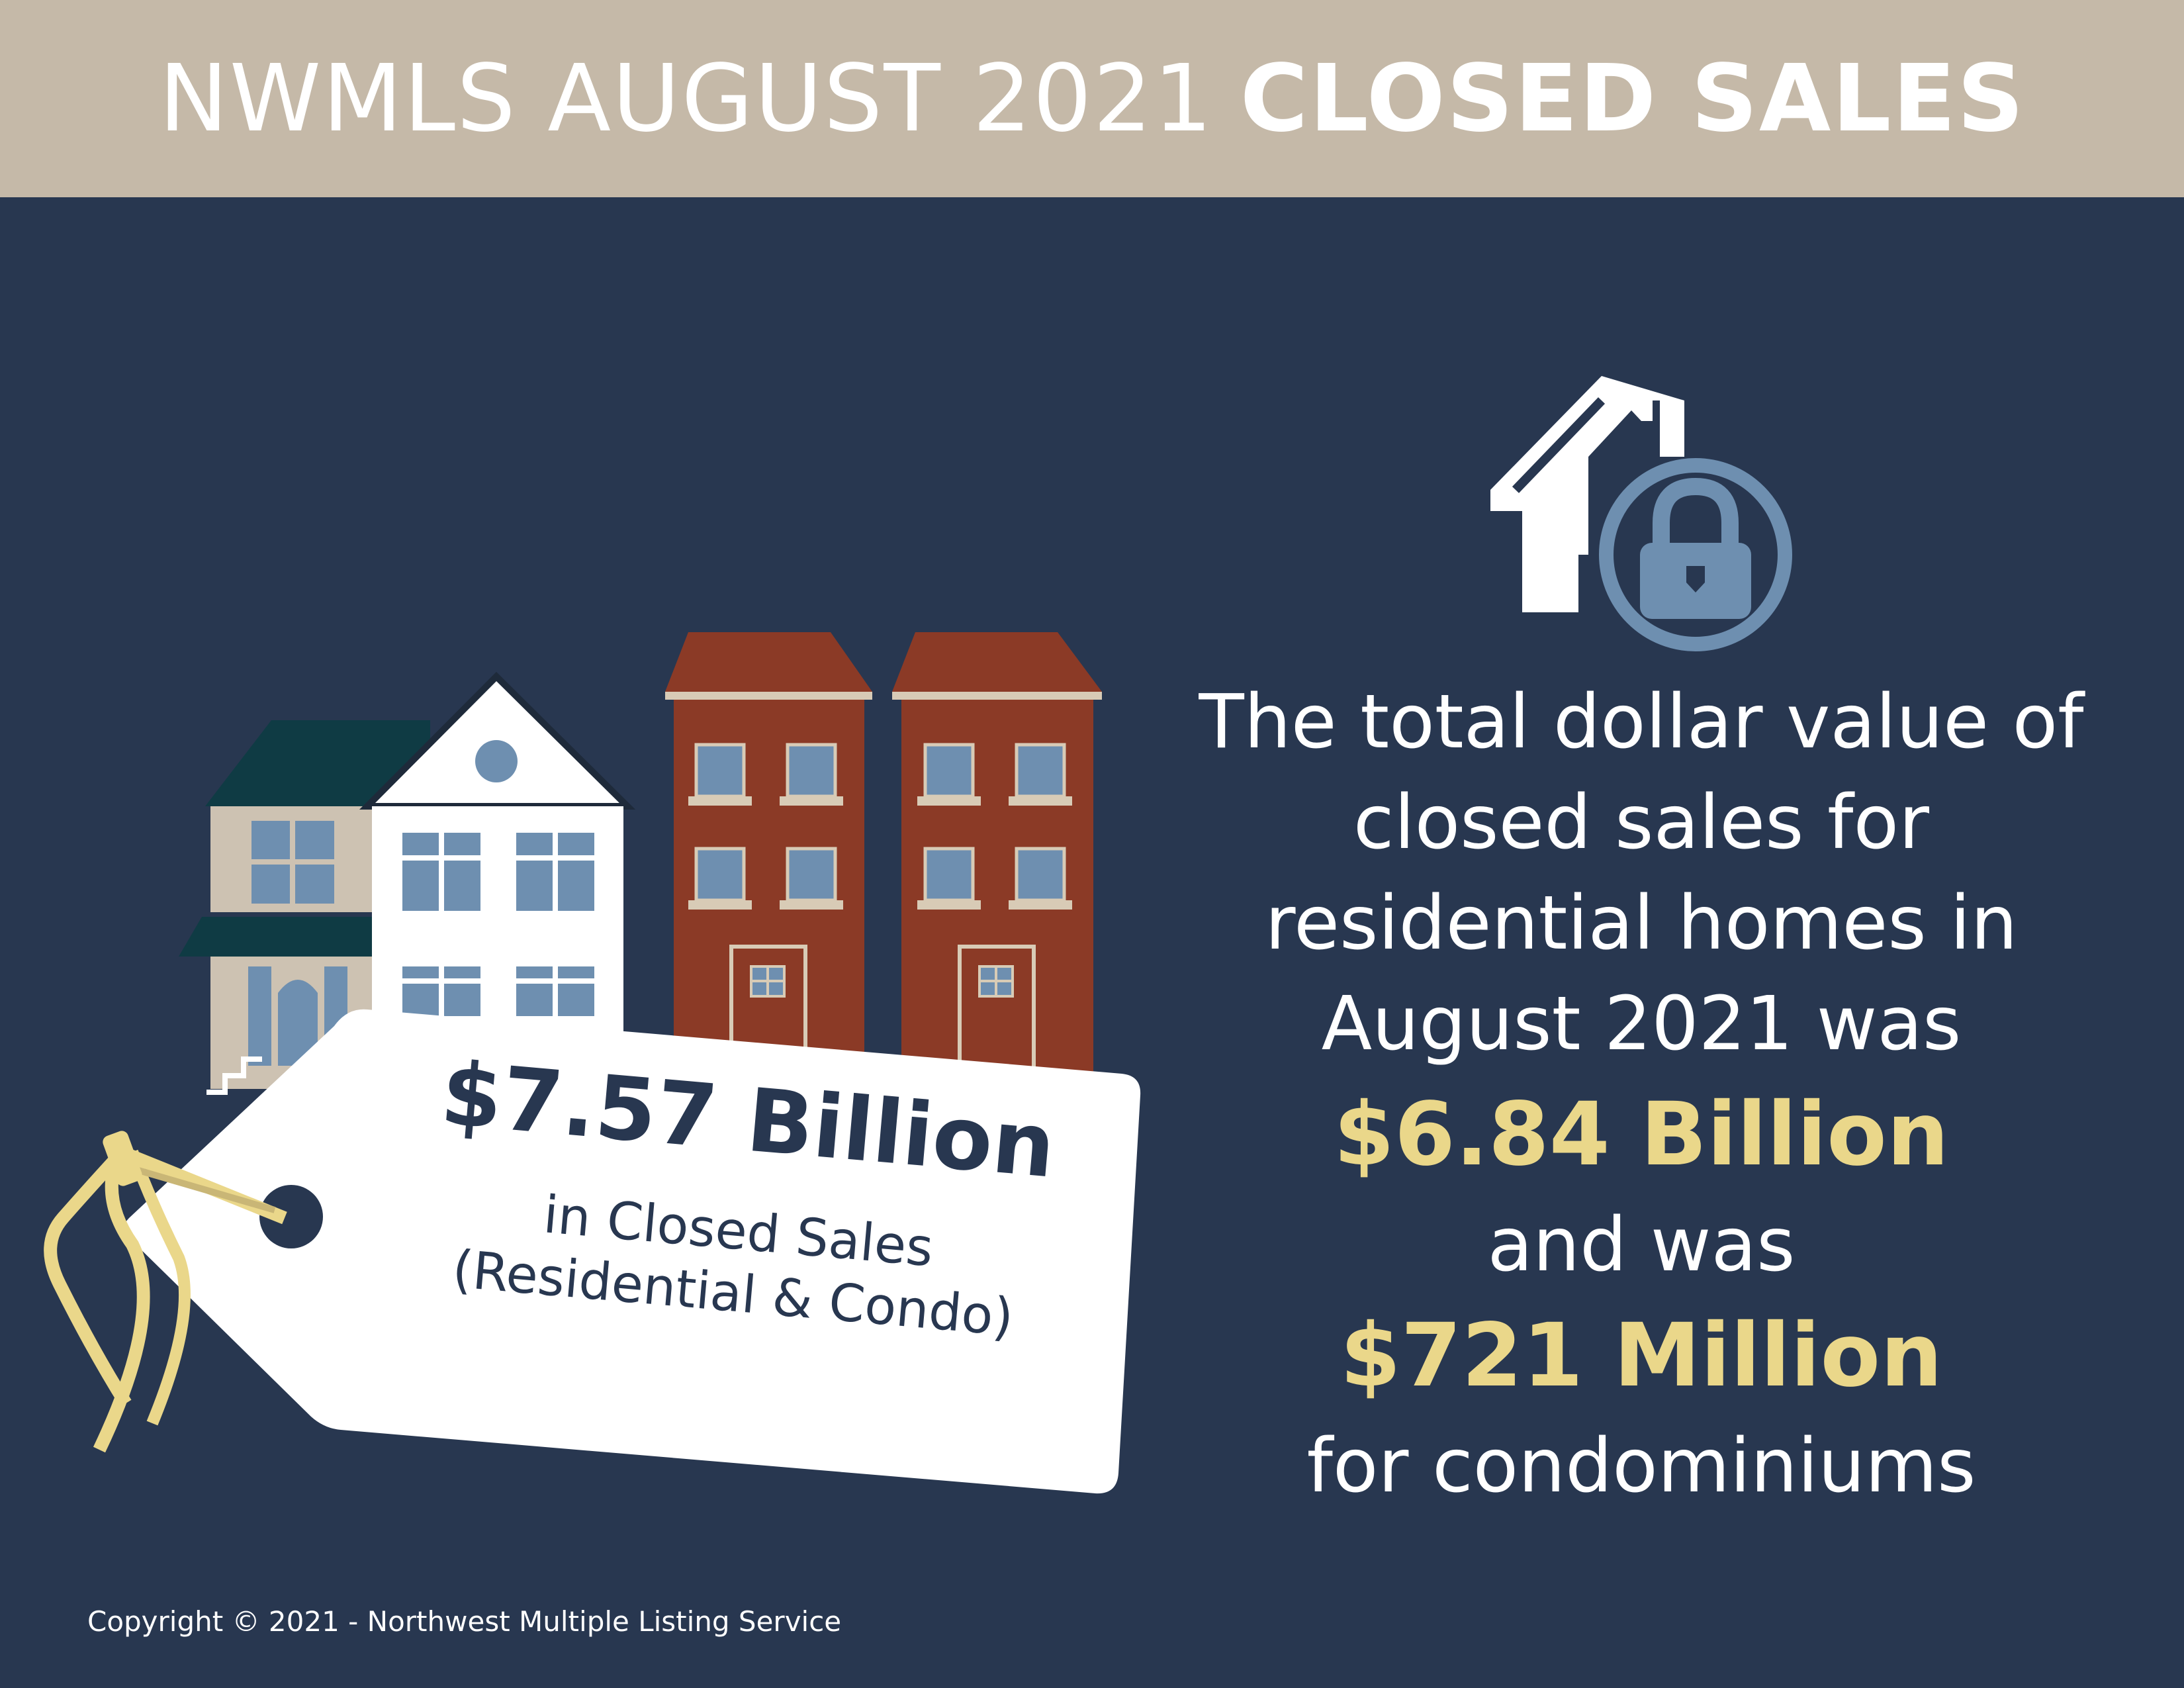 This screenshot has height=1688, width=2184. Describe the element at coordinates (1632, 98) in the screenshot. I see `page-title-bold: CLOSED SALES` at that location.